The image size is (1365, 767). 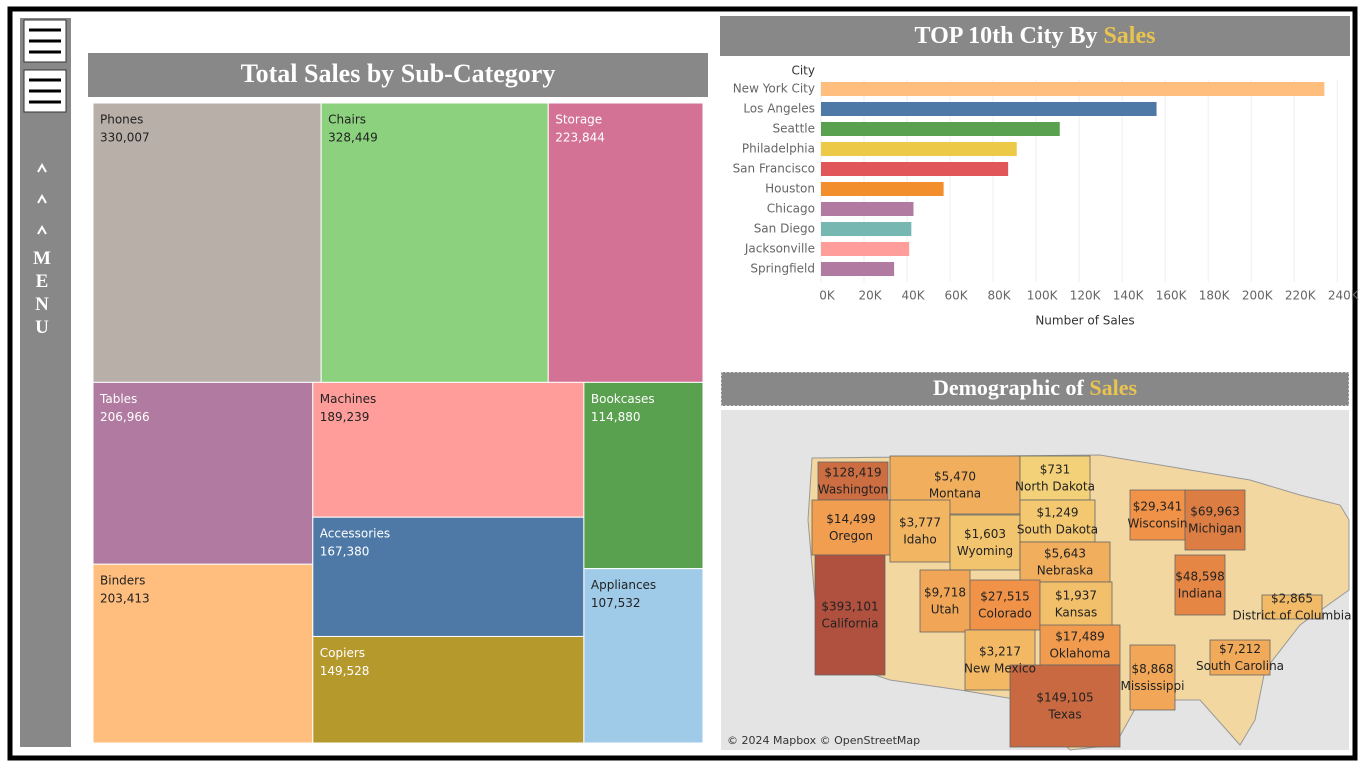 What do you see at coordinates (1058, 513) in the screenshot?
I see `state-value: $1,249` at bounding box center [1058, 513].